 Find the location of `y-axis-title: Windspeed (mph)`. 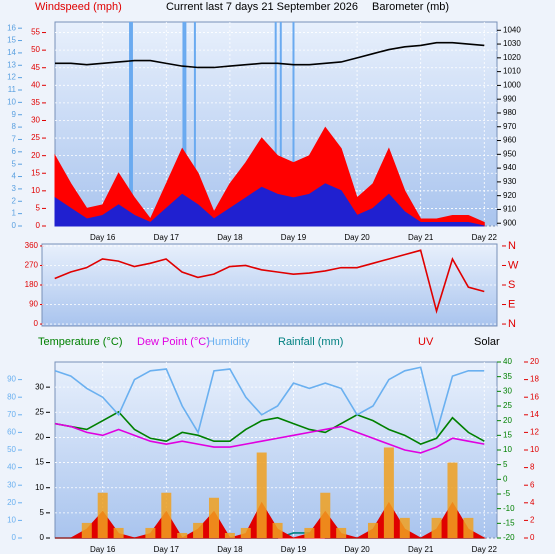

y-axis-title: Windspeed (mph) is located at coordinates (78, 7).